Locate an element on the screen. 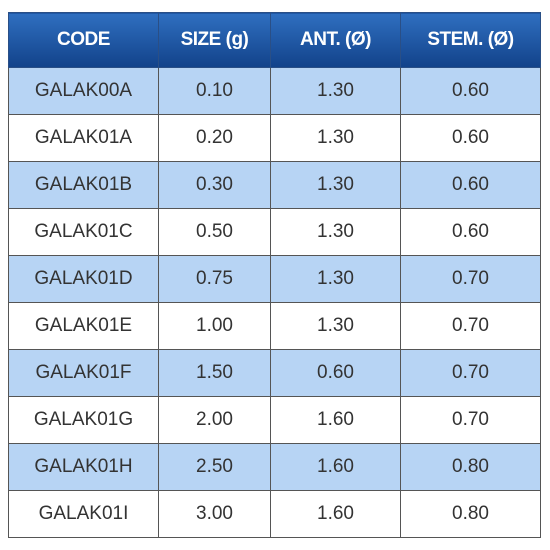 Image resolution: width=550 pixels, height=550 pixels. table-cell: 3.00 is located at coordinates (214, 514).